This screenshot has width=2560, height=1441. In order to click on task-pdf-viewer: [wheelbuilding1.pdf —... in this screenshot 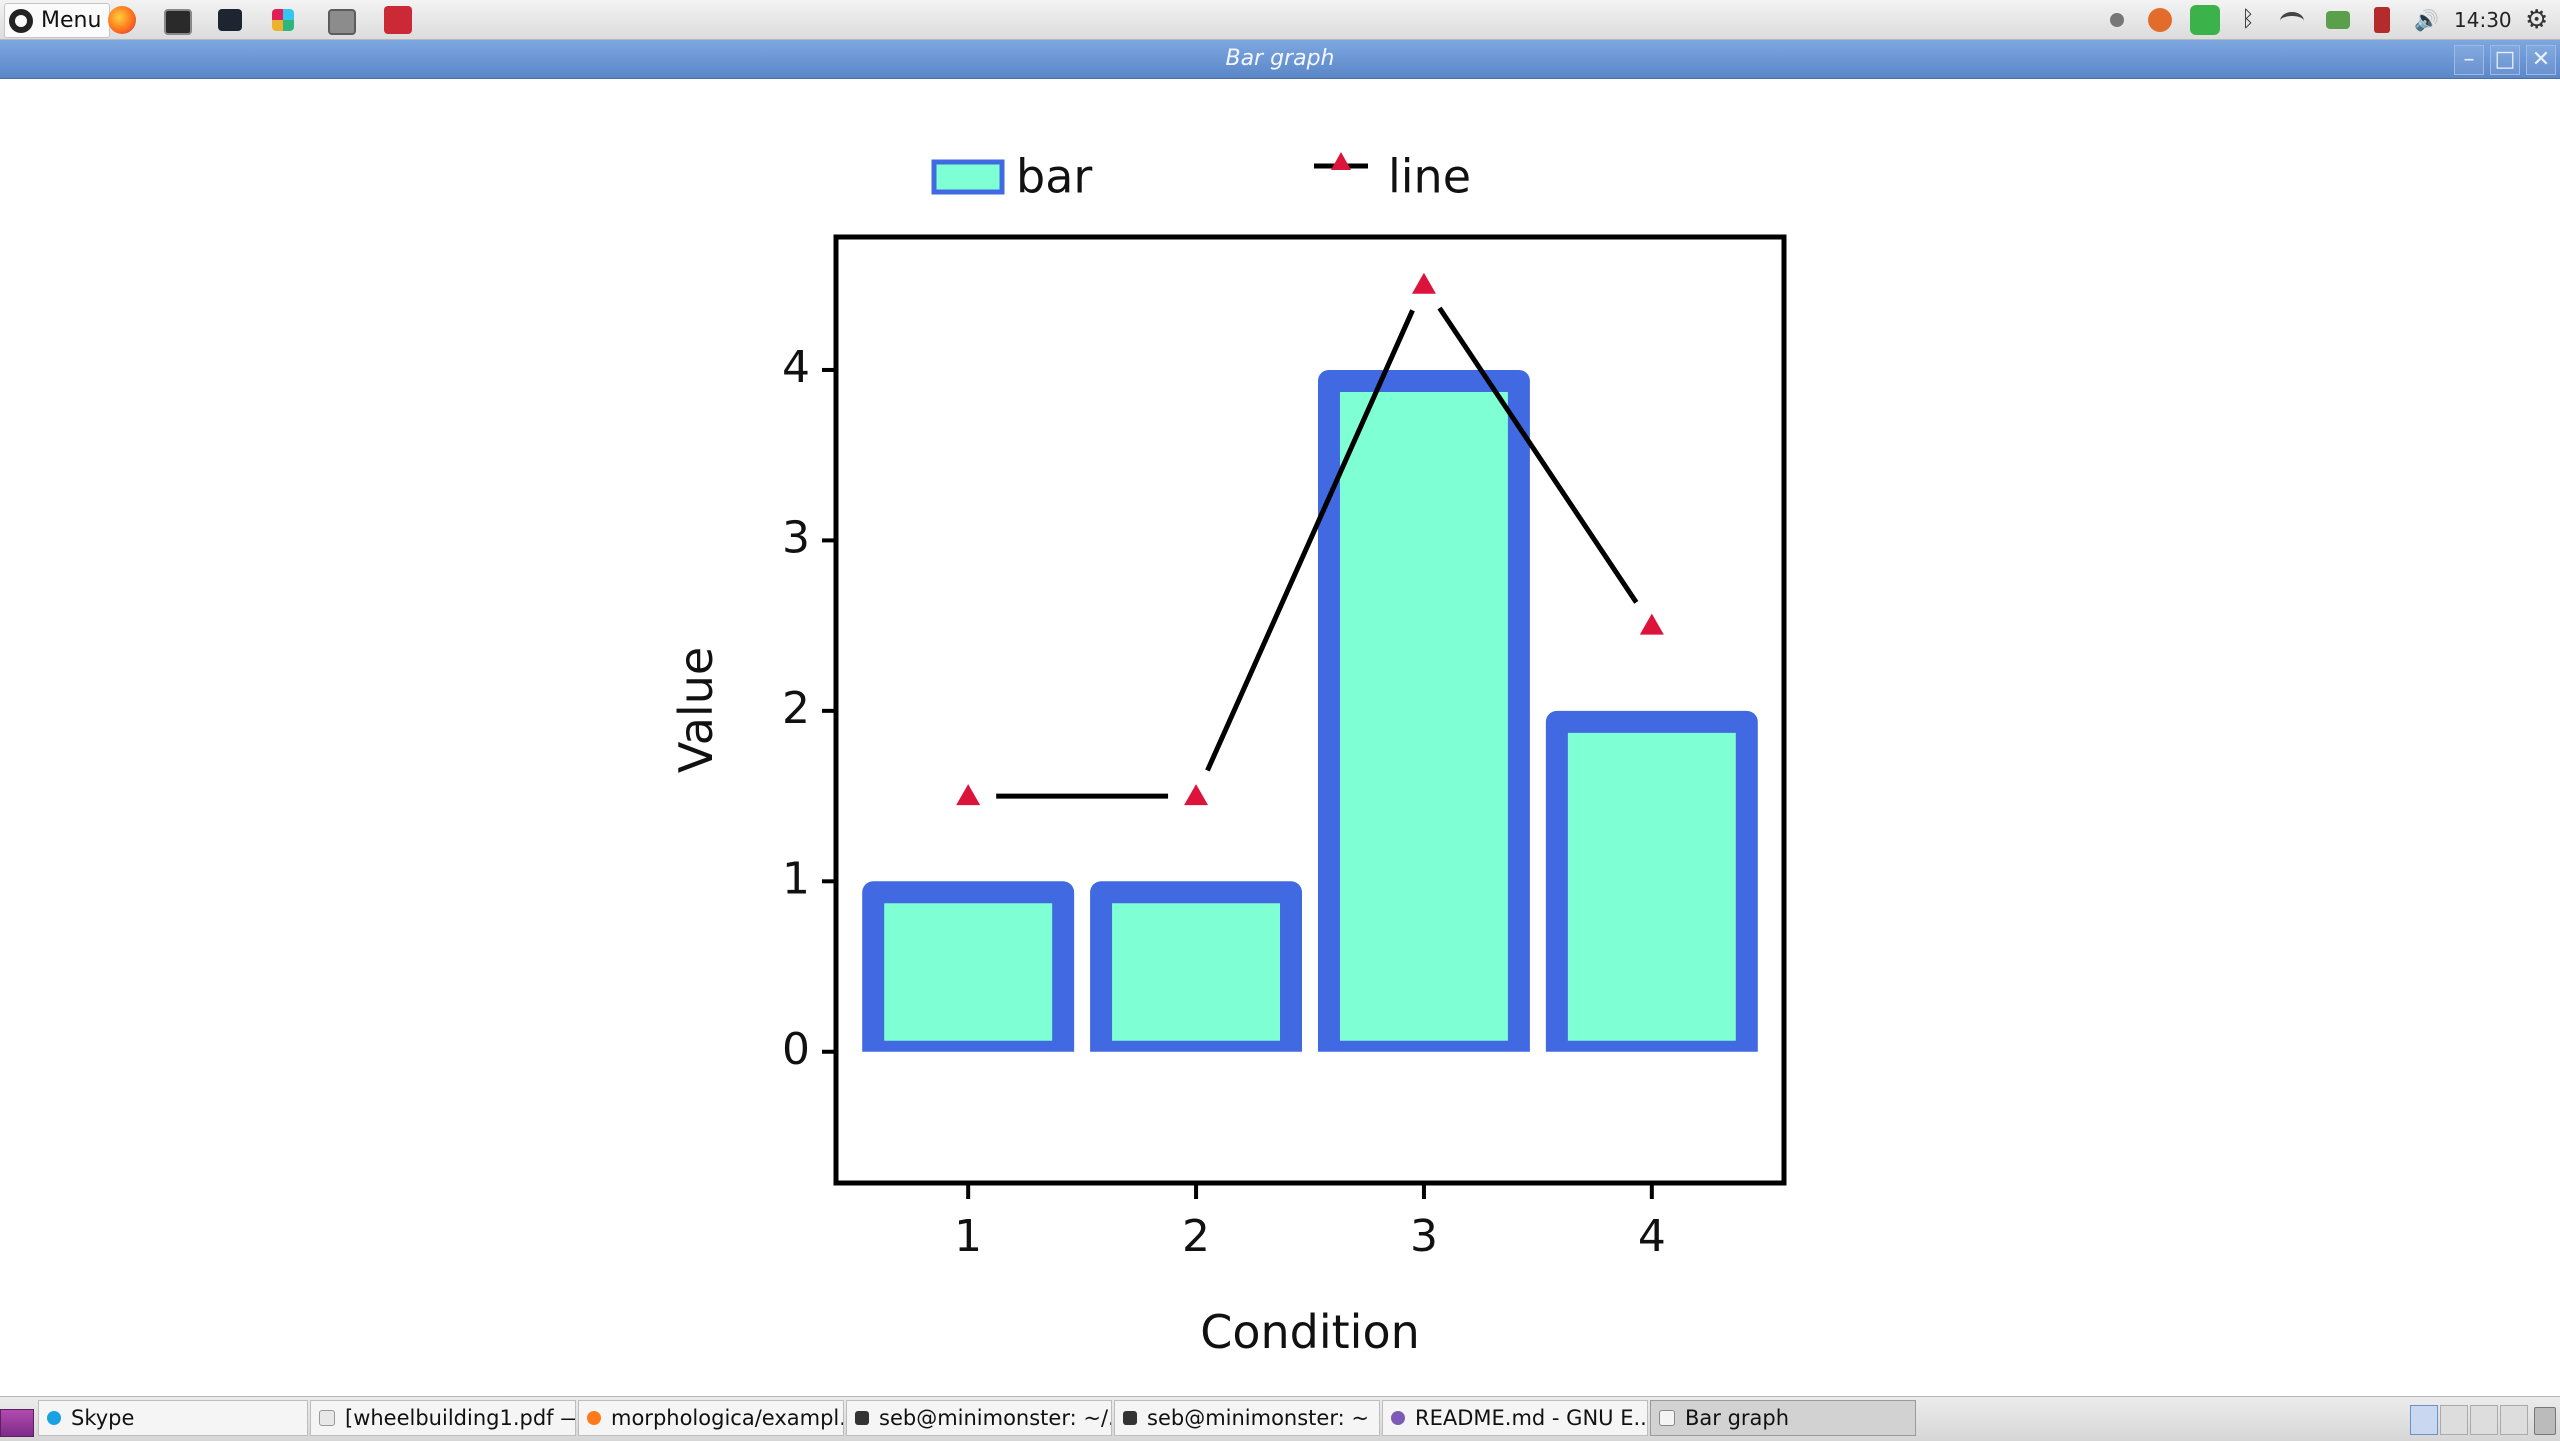, I will do `click(443, 1418)`.